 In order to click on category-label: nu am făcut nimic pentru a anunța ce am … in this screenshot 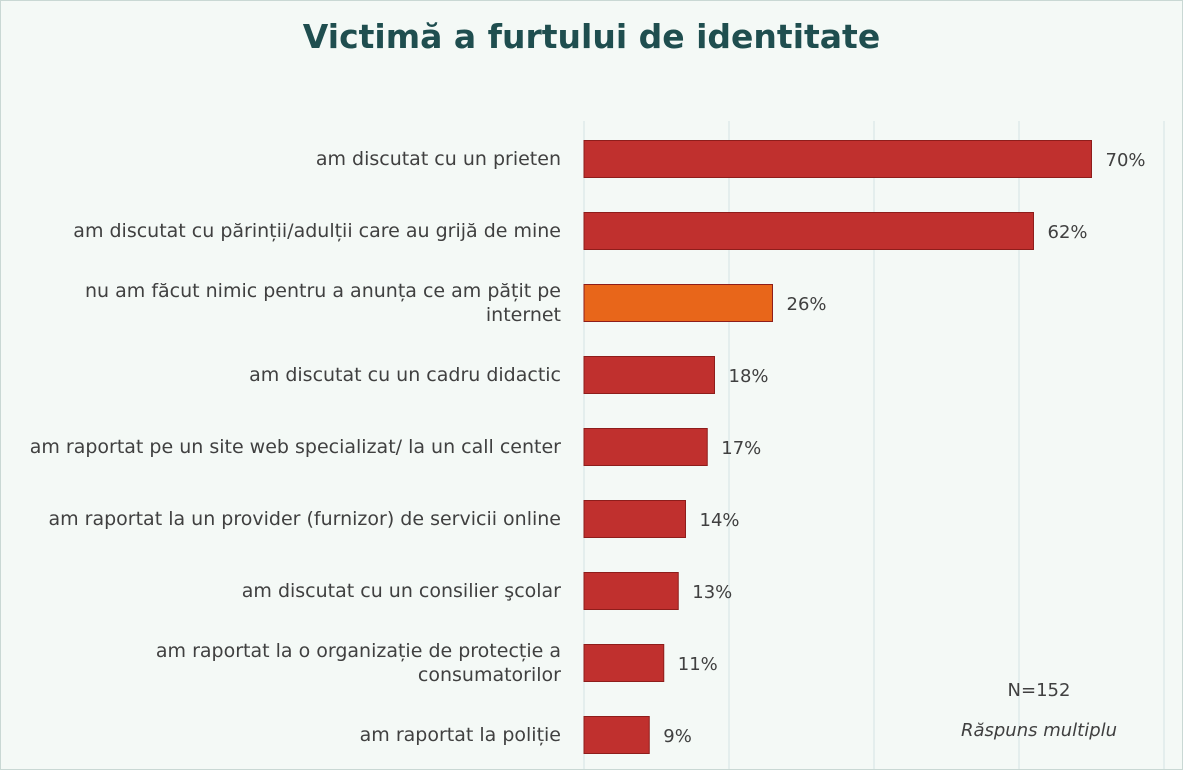, I will do `click(323, 303)`.